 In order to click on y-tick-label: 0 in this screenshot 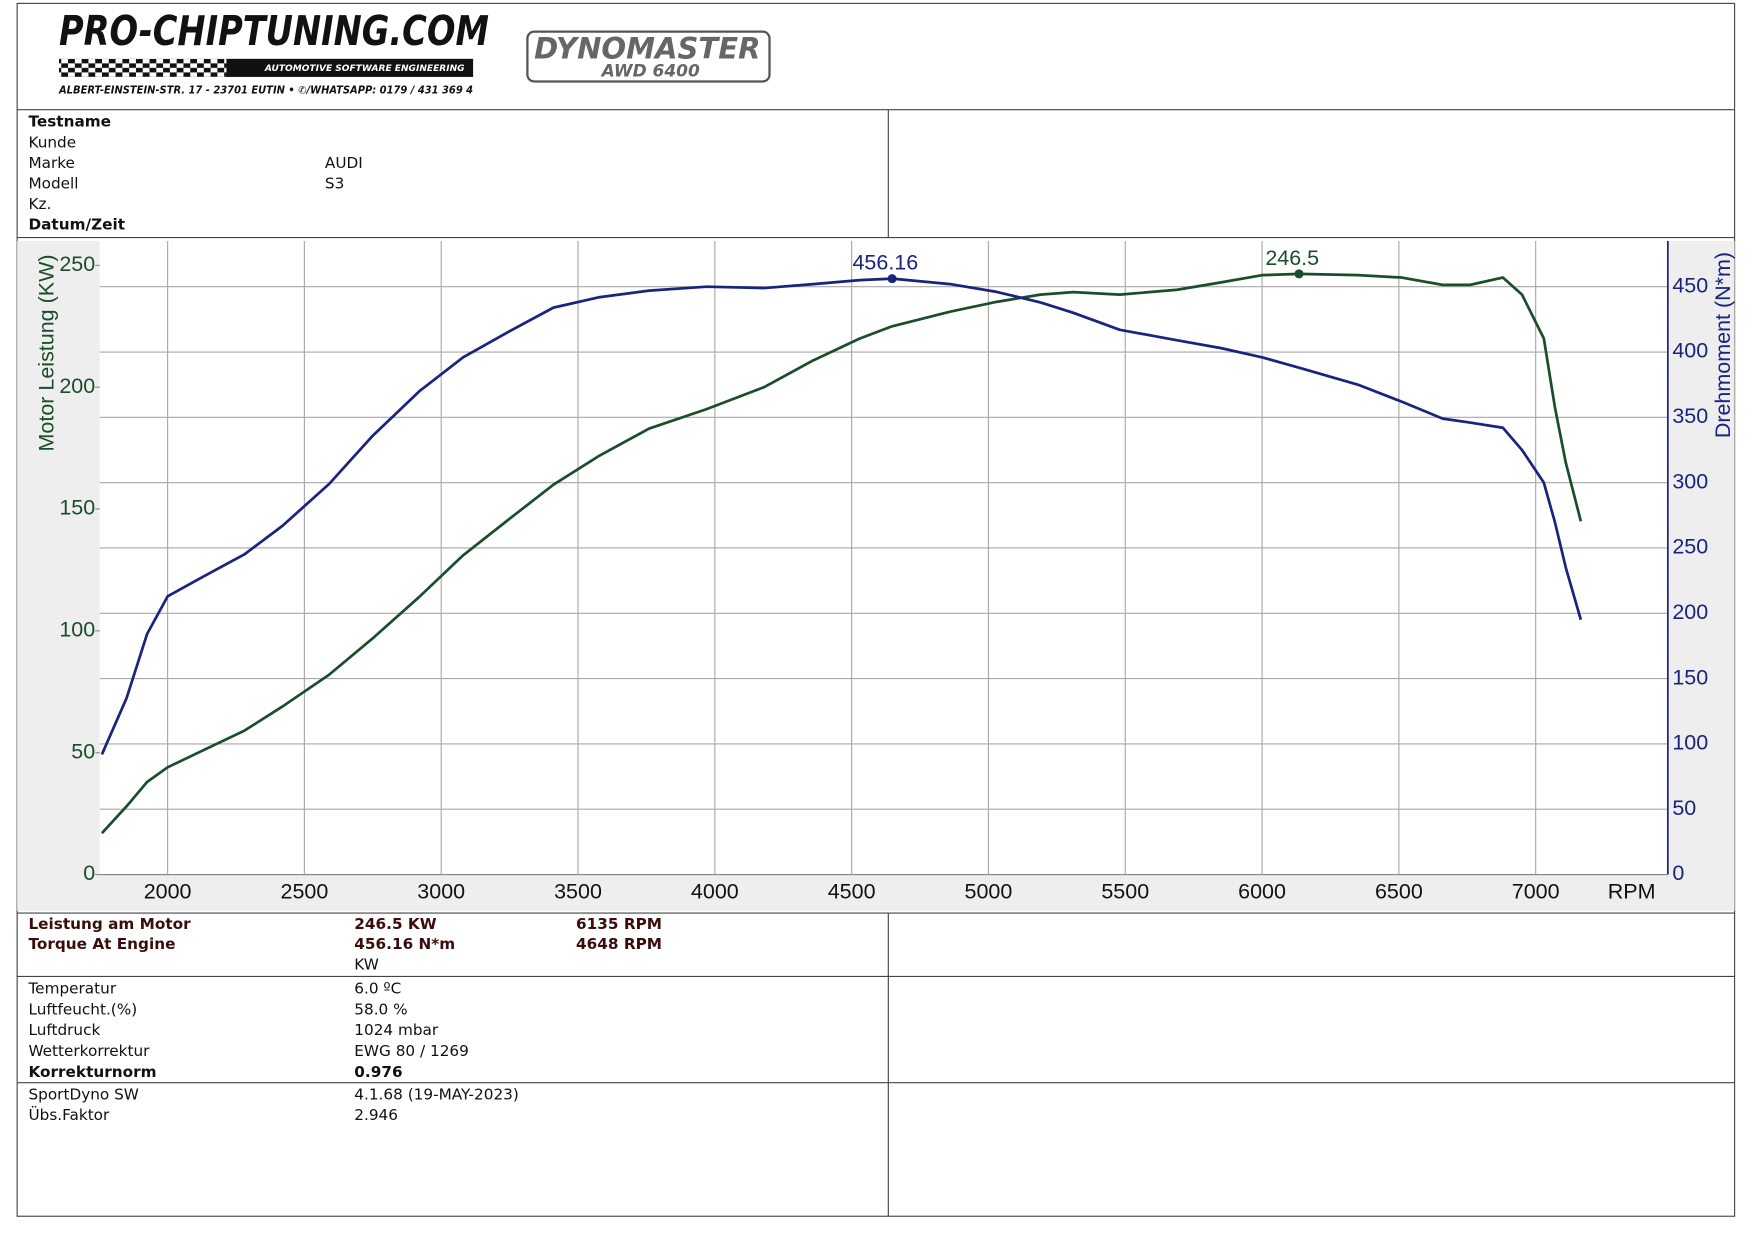, I will do `click(89, 873)`.